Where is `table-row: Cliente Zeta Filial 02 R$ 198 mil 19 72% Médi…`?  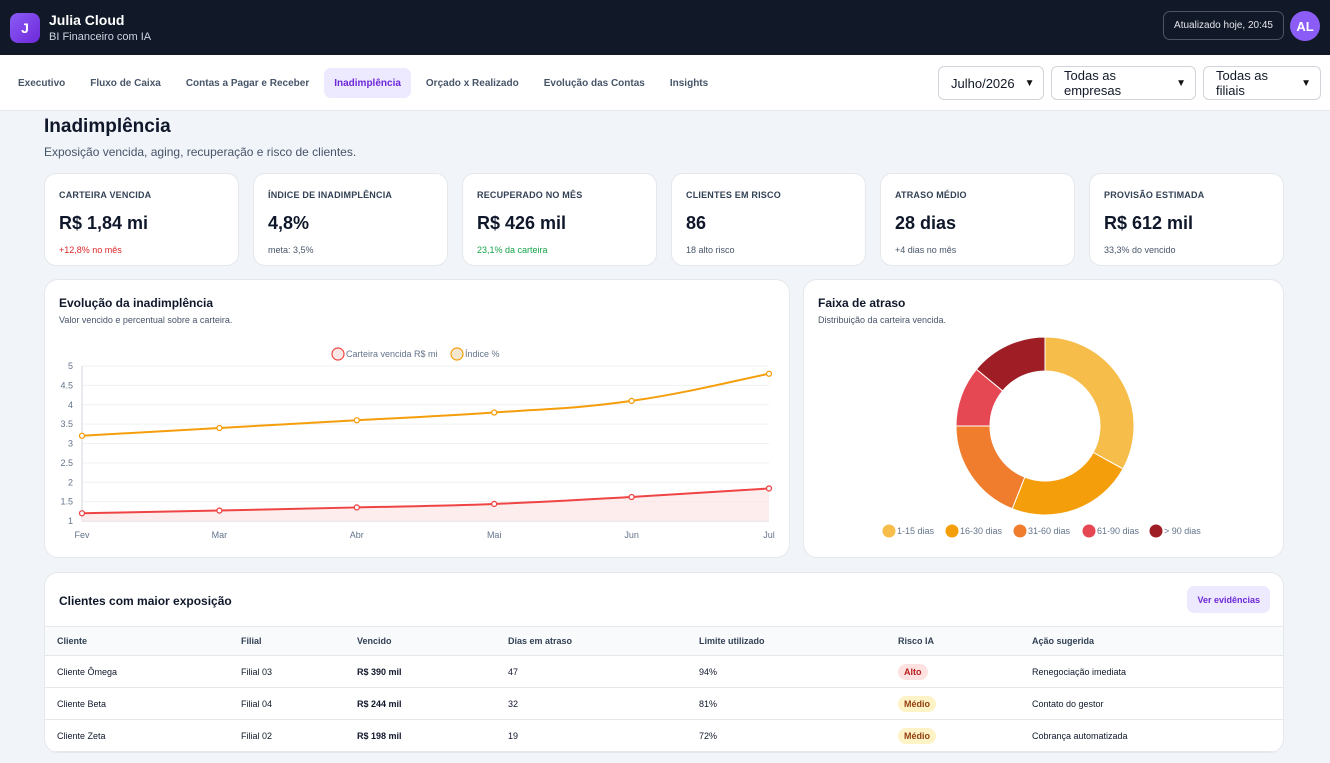 table-row: Cliente Zeta Filial 02 R$ 198 mil 19 72% Médi… is located at coordinates (664, 736).